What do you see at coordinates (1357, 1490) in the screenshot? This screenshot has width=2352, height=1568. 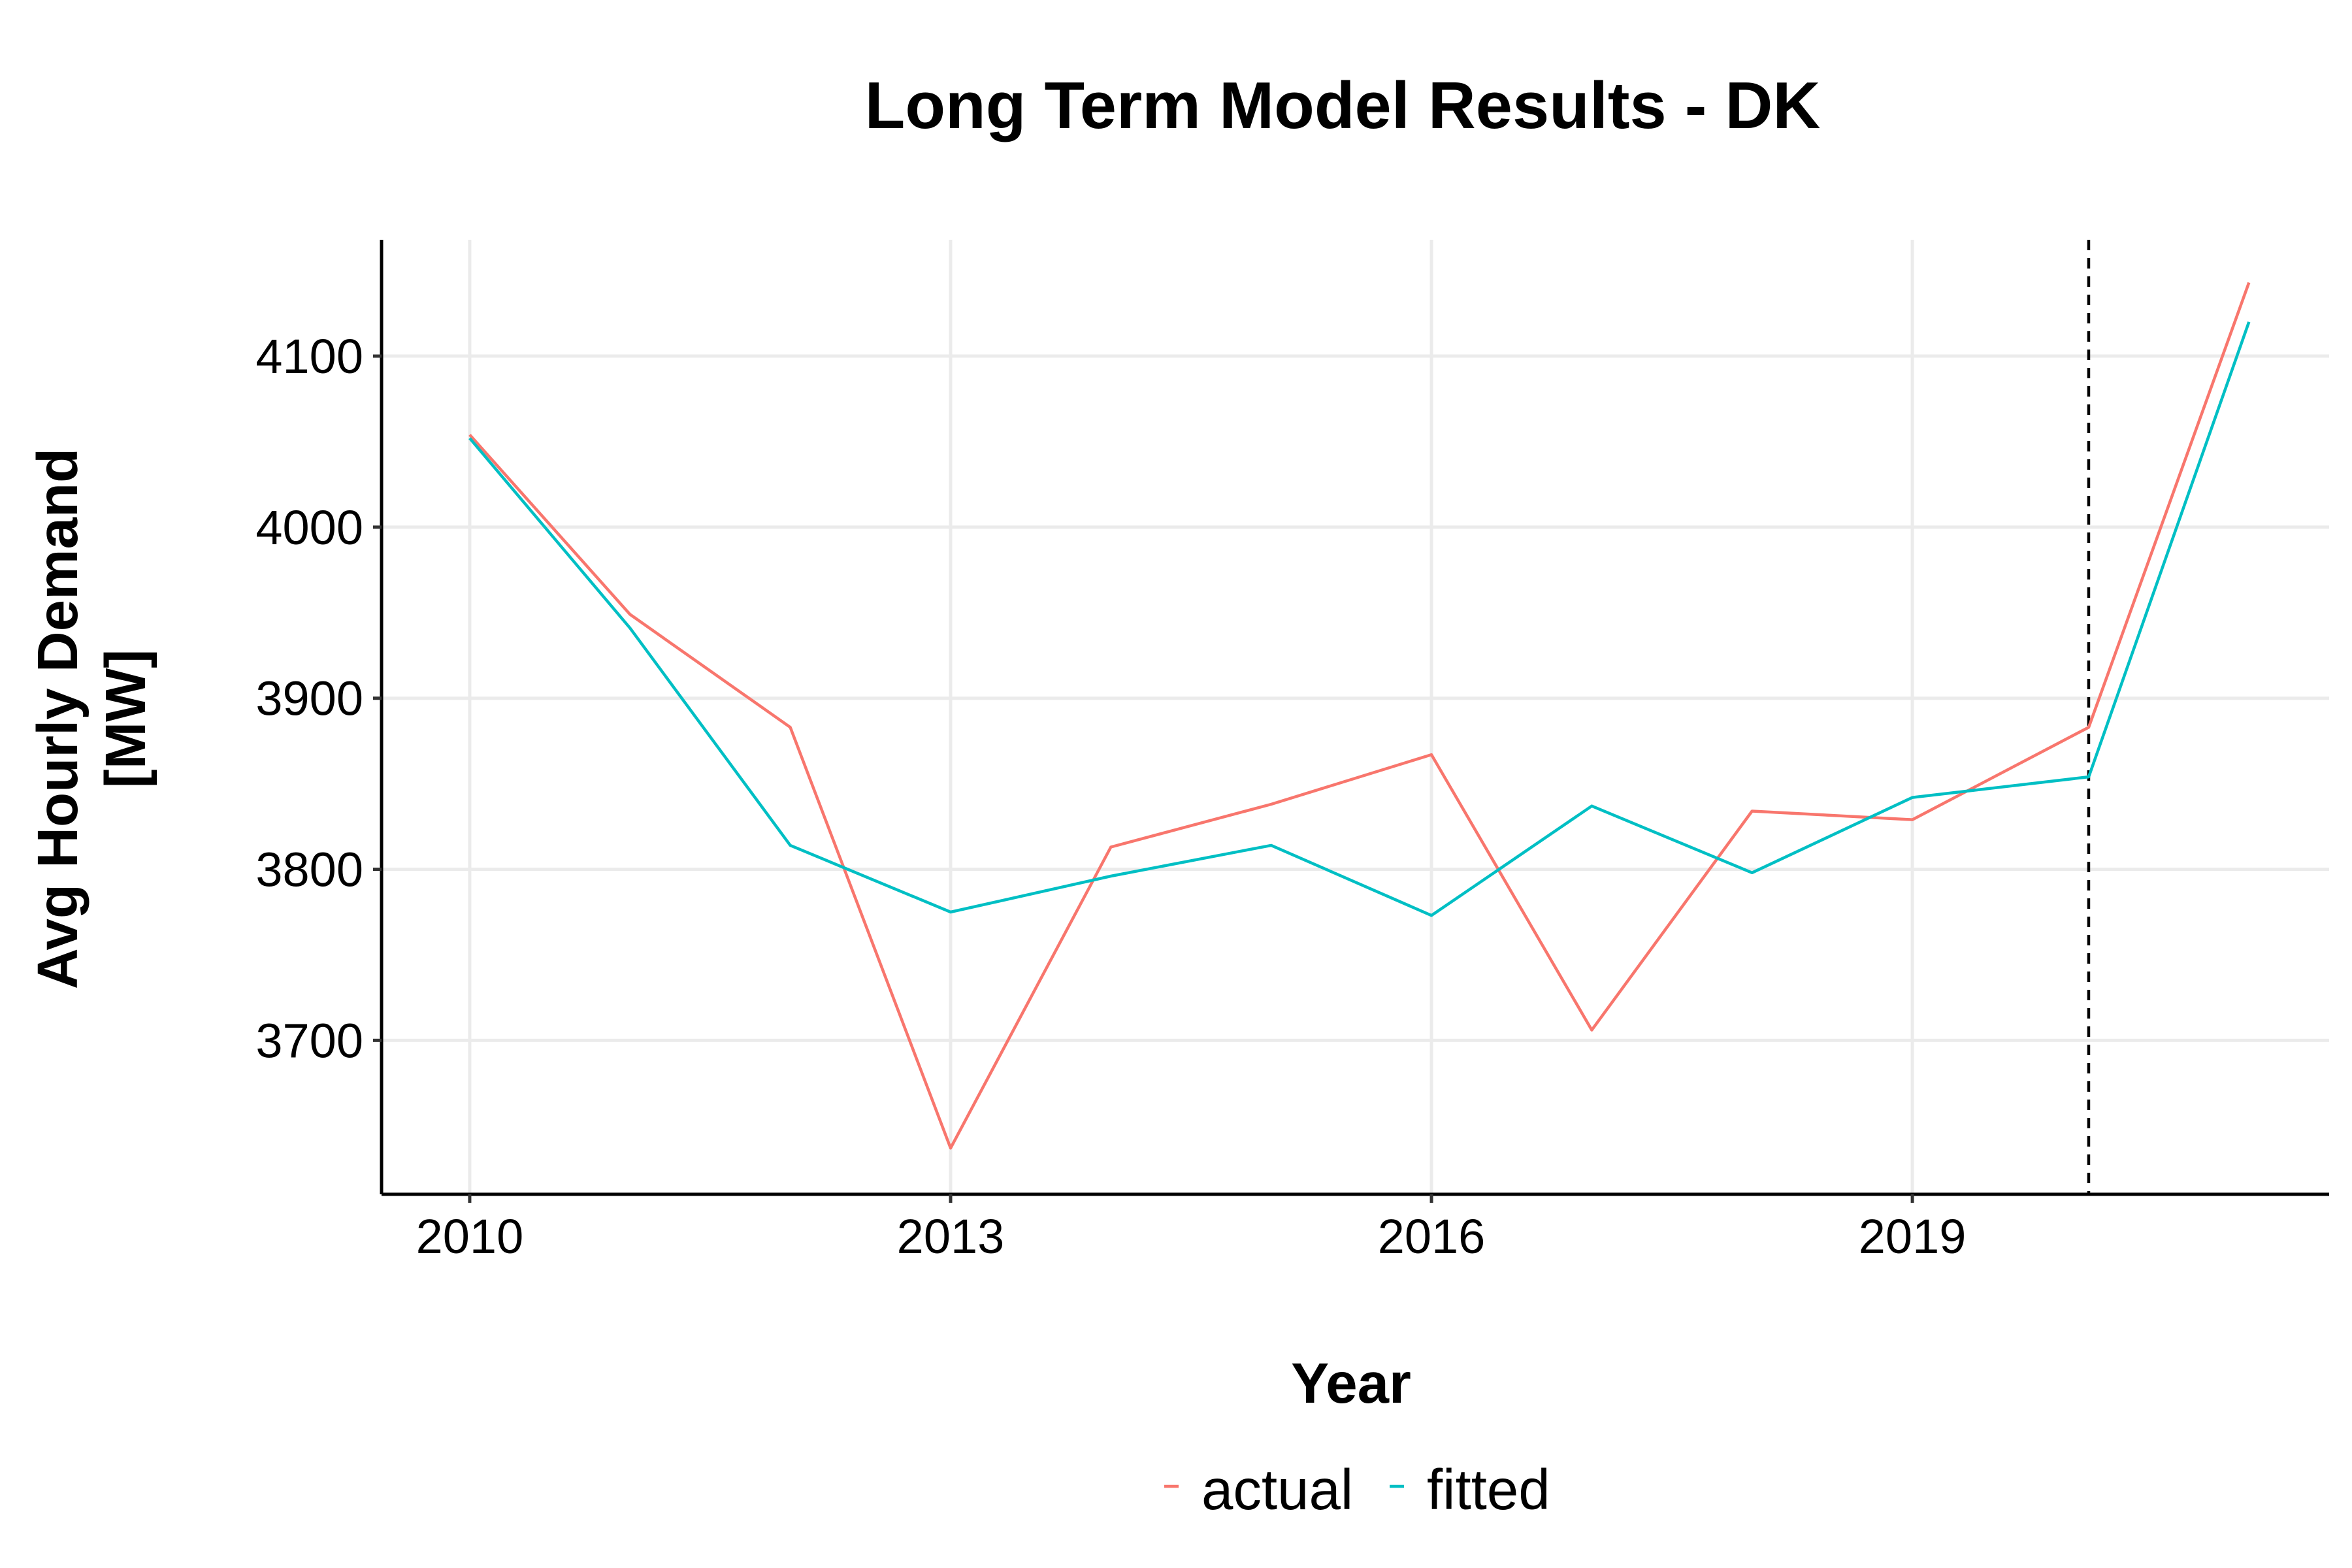 I see `legend: actual fitted` at bounding box center [1357, 1490].